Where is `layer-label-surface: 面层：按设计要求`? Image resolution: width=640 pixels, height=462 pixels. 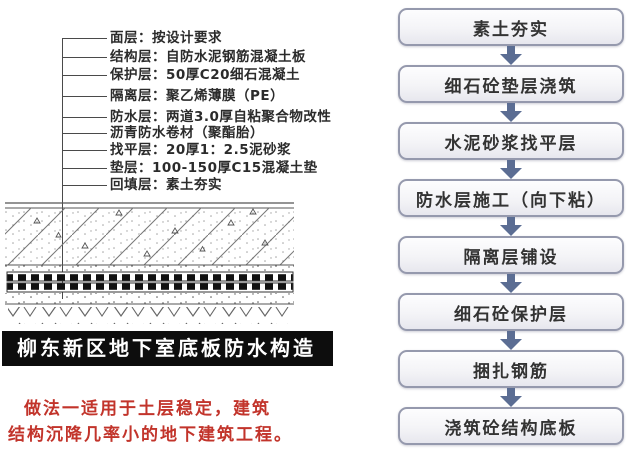 layer-label-surface: 面层：按设计要求 is located at coordinates (166, 38).